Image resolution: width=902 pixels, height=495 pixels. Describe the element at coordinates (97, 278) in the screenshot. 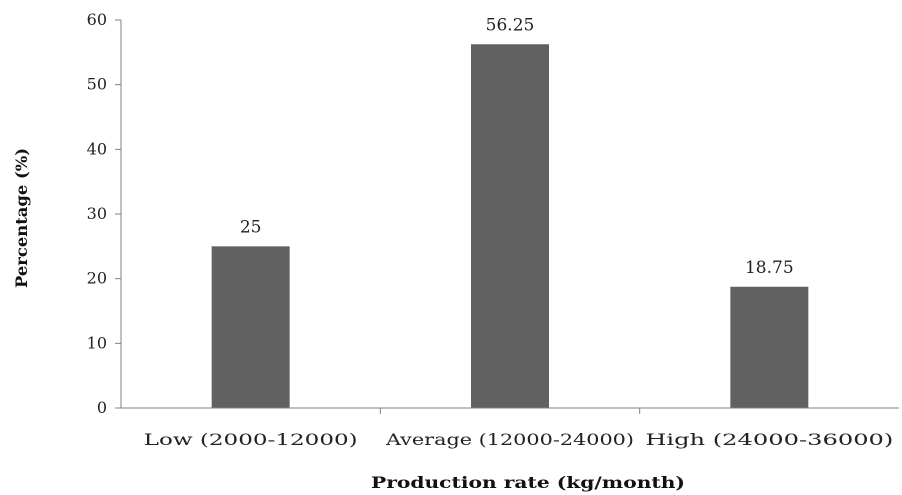

I see `y-tick-label: 20` at that location.